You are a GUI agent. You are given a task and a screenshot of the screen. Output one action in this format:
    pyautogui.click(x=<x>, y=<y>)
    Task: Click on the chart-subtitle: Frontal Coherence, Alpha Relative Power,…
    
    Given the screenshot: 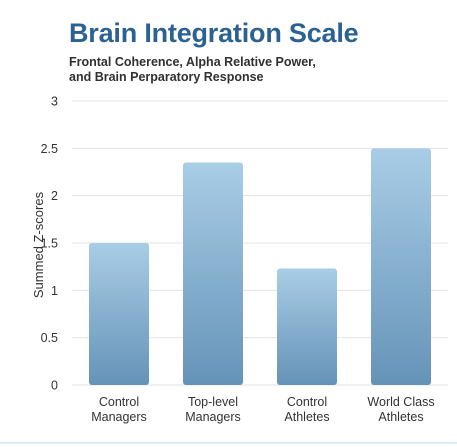 What is the action you would take?
    pyautogui.click(x=192, y=70)
    